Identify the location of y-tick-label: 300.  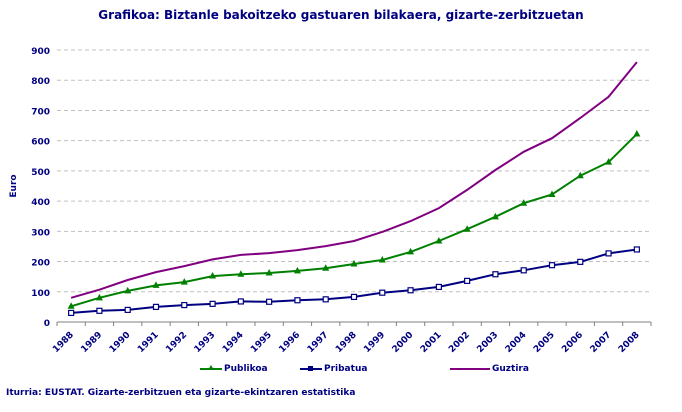
(40, 233).